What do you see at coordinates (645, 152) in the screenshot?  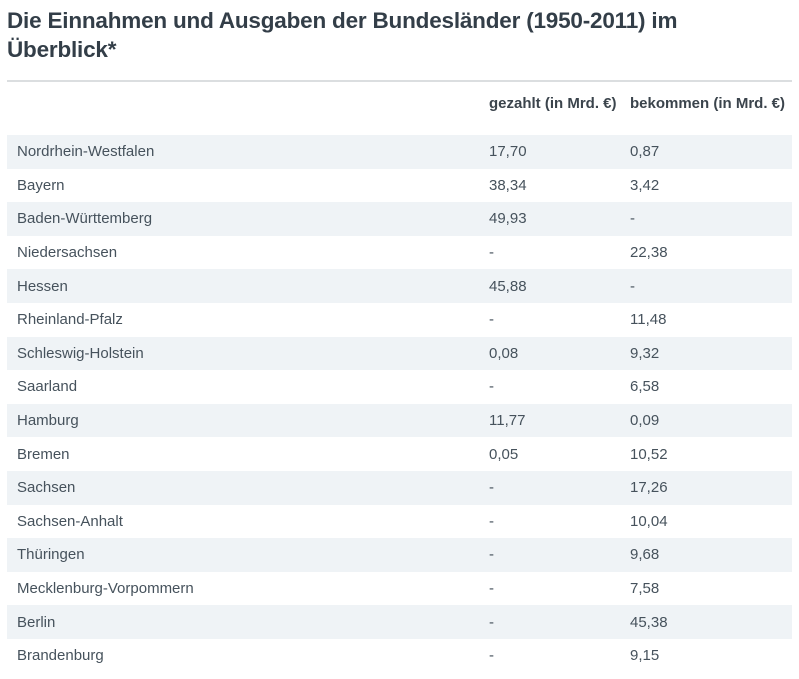 I see `bekommen-cell: 0,87` at bounding box center [645, 152].